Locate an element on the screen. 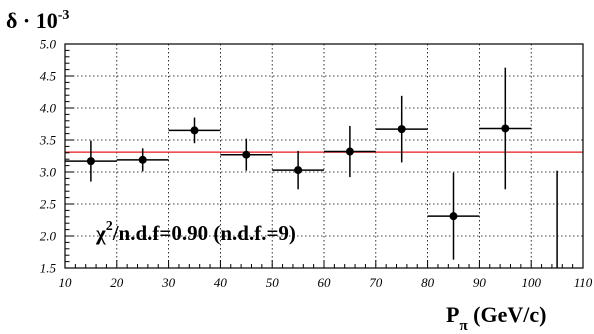 Image resolution: width=594 pixels, height=334 pixels. x-axis-label: Pπ (GeV/c) is located at coordinates (496, 318).